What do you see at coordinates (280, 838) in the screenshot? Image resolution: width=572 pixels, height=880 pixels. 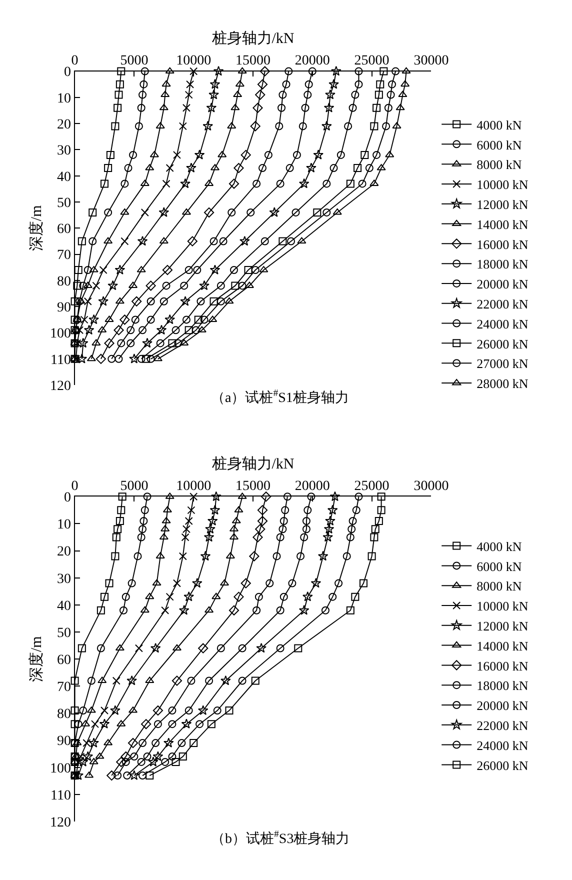 I see `text: （b）试桩$^{#}$S3桩身轴力` at bounding box center [280, 838].